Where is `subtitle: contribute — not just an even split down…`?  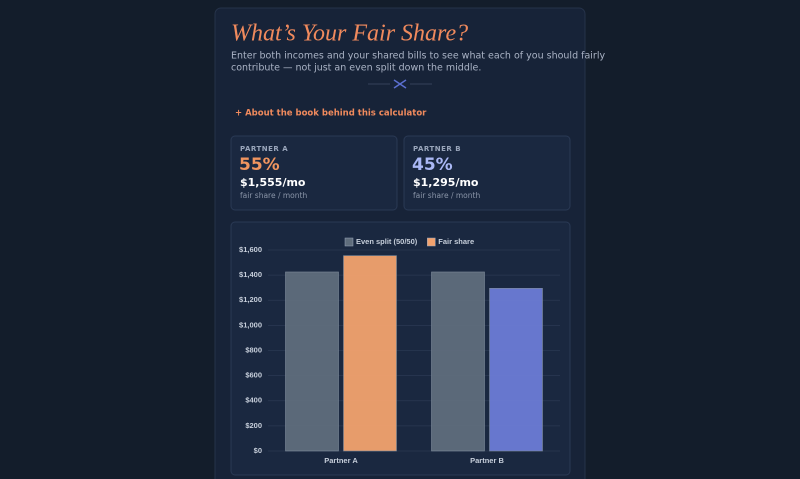
subtitle: contribute — not just an even split down… is located at coordinates (356, 68).